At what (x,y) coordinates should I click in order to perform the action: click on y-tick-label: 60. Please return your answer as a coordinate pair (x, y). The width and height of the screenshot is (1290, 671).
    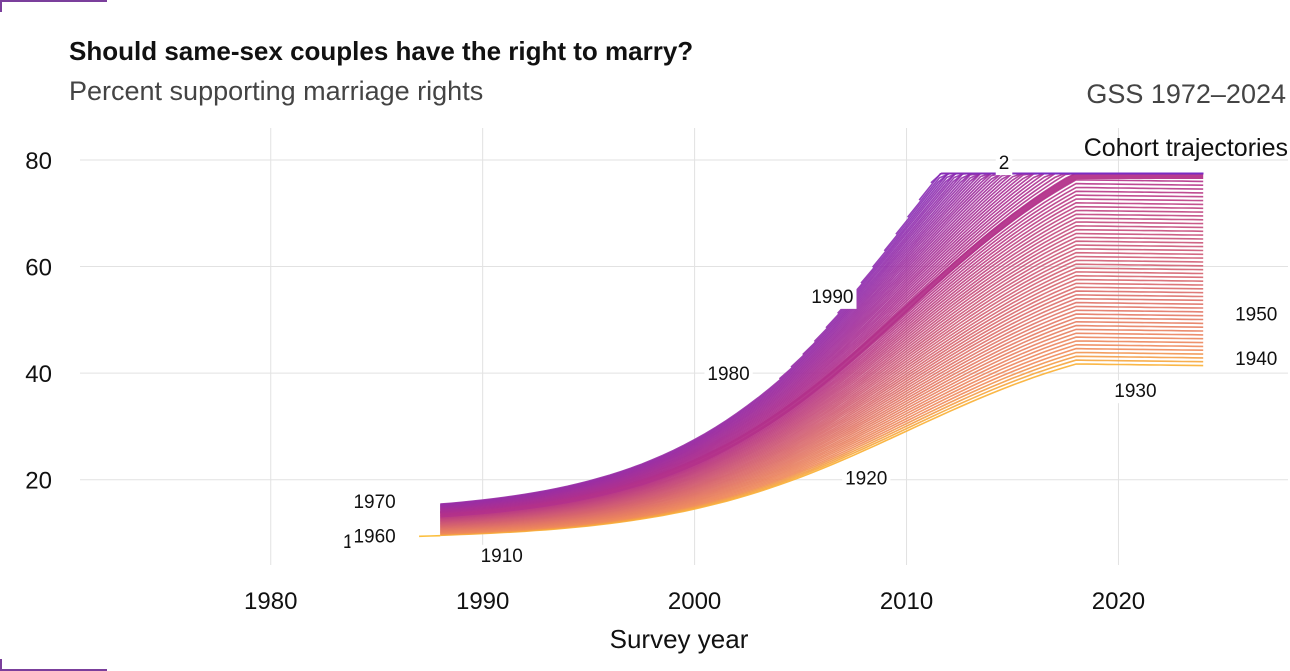
    Looking at the image, I should click on (38, 268).